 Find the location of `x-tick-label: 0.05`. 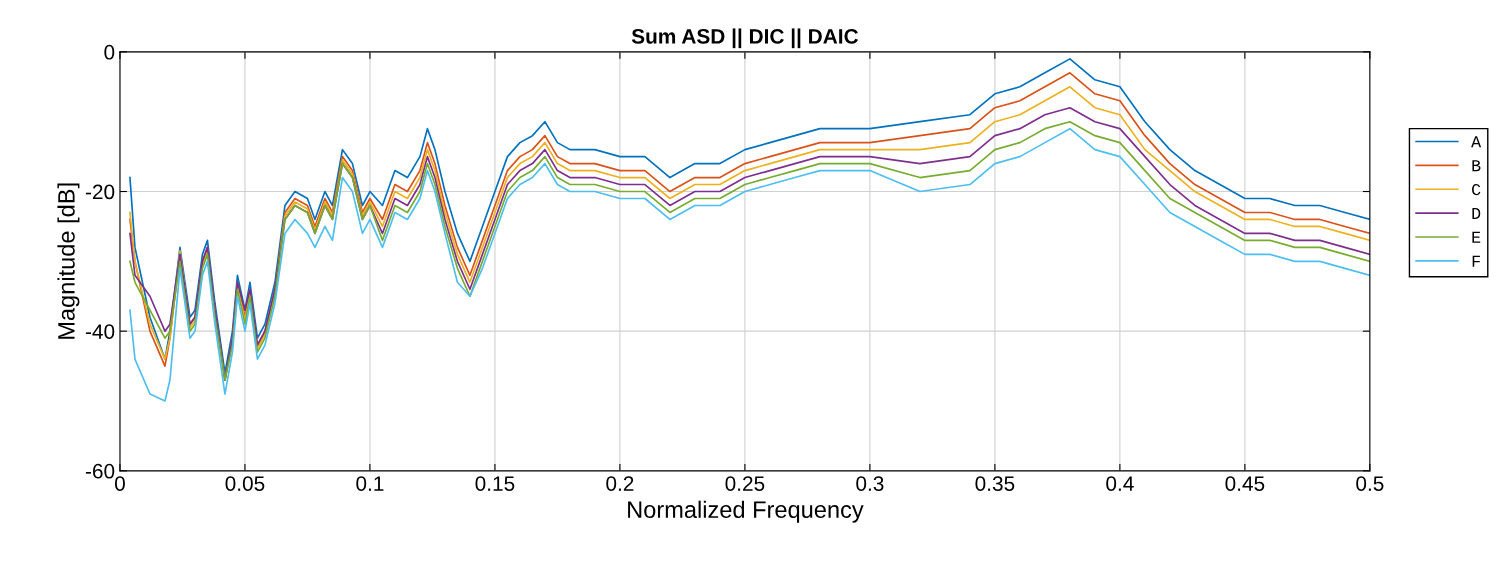

x-tick-label: 0.05 is located at coordinates (245, 483).